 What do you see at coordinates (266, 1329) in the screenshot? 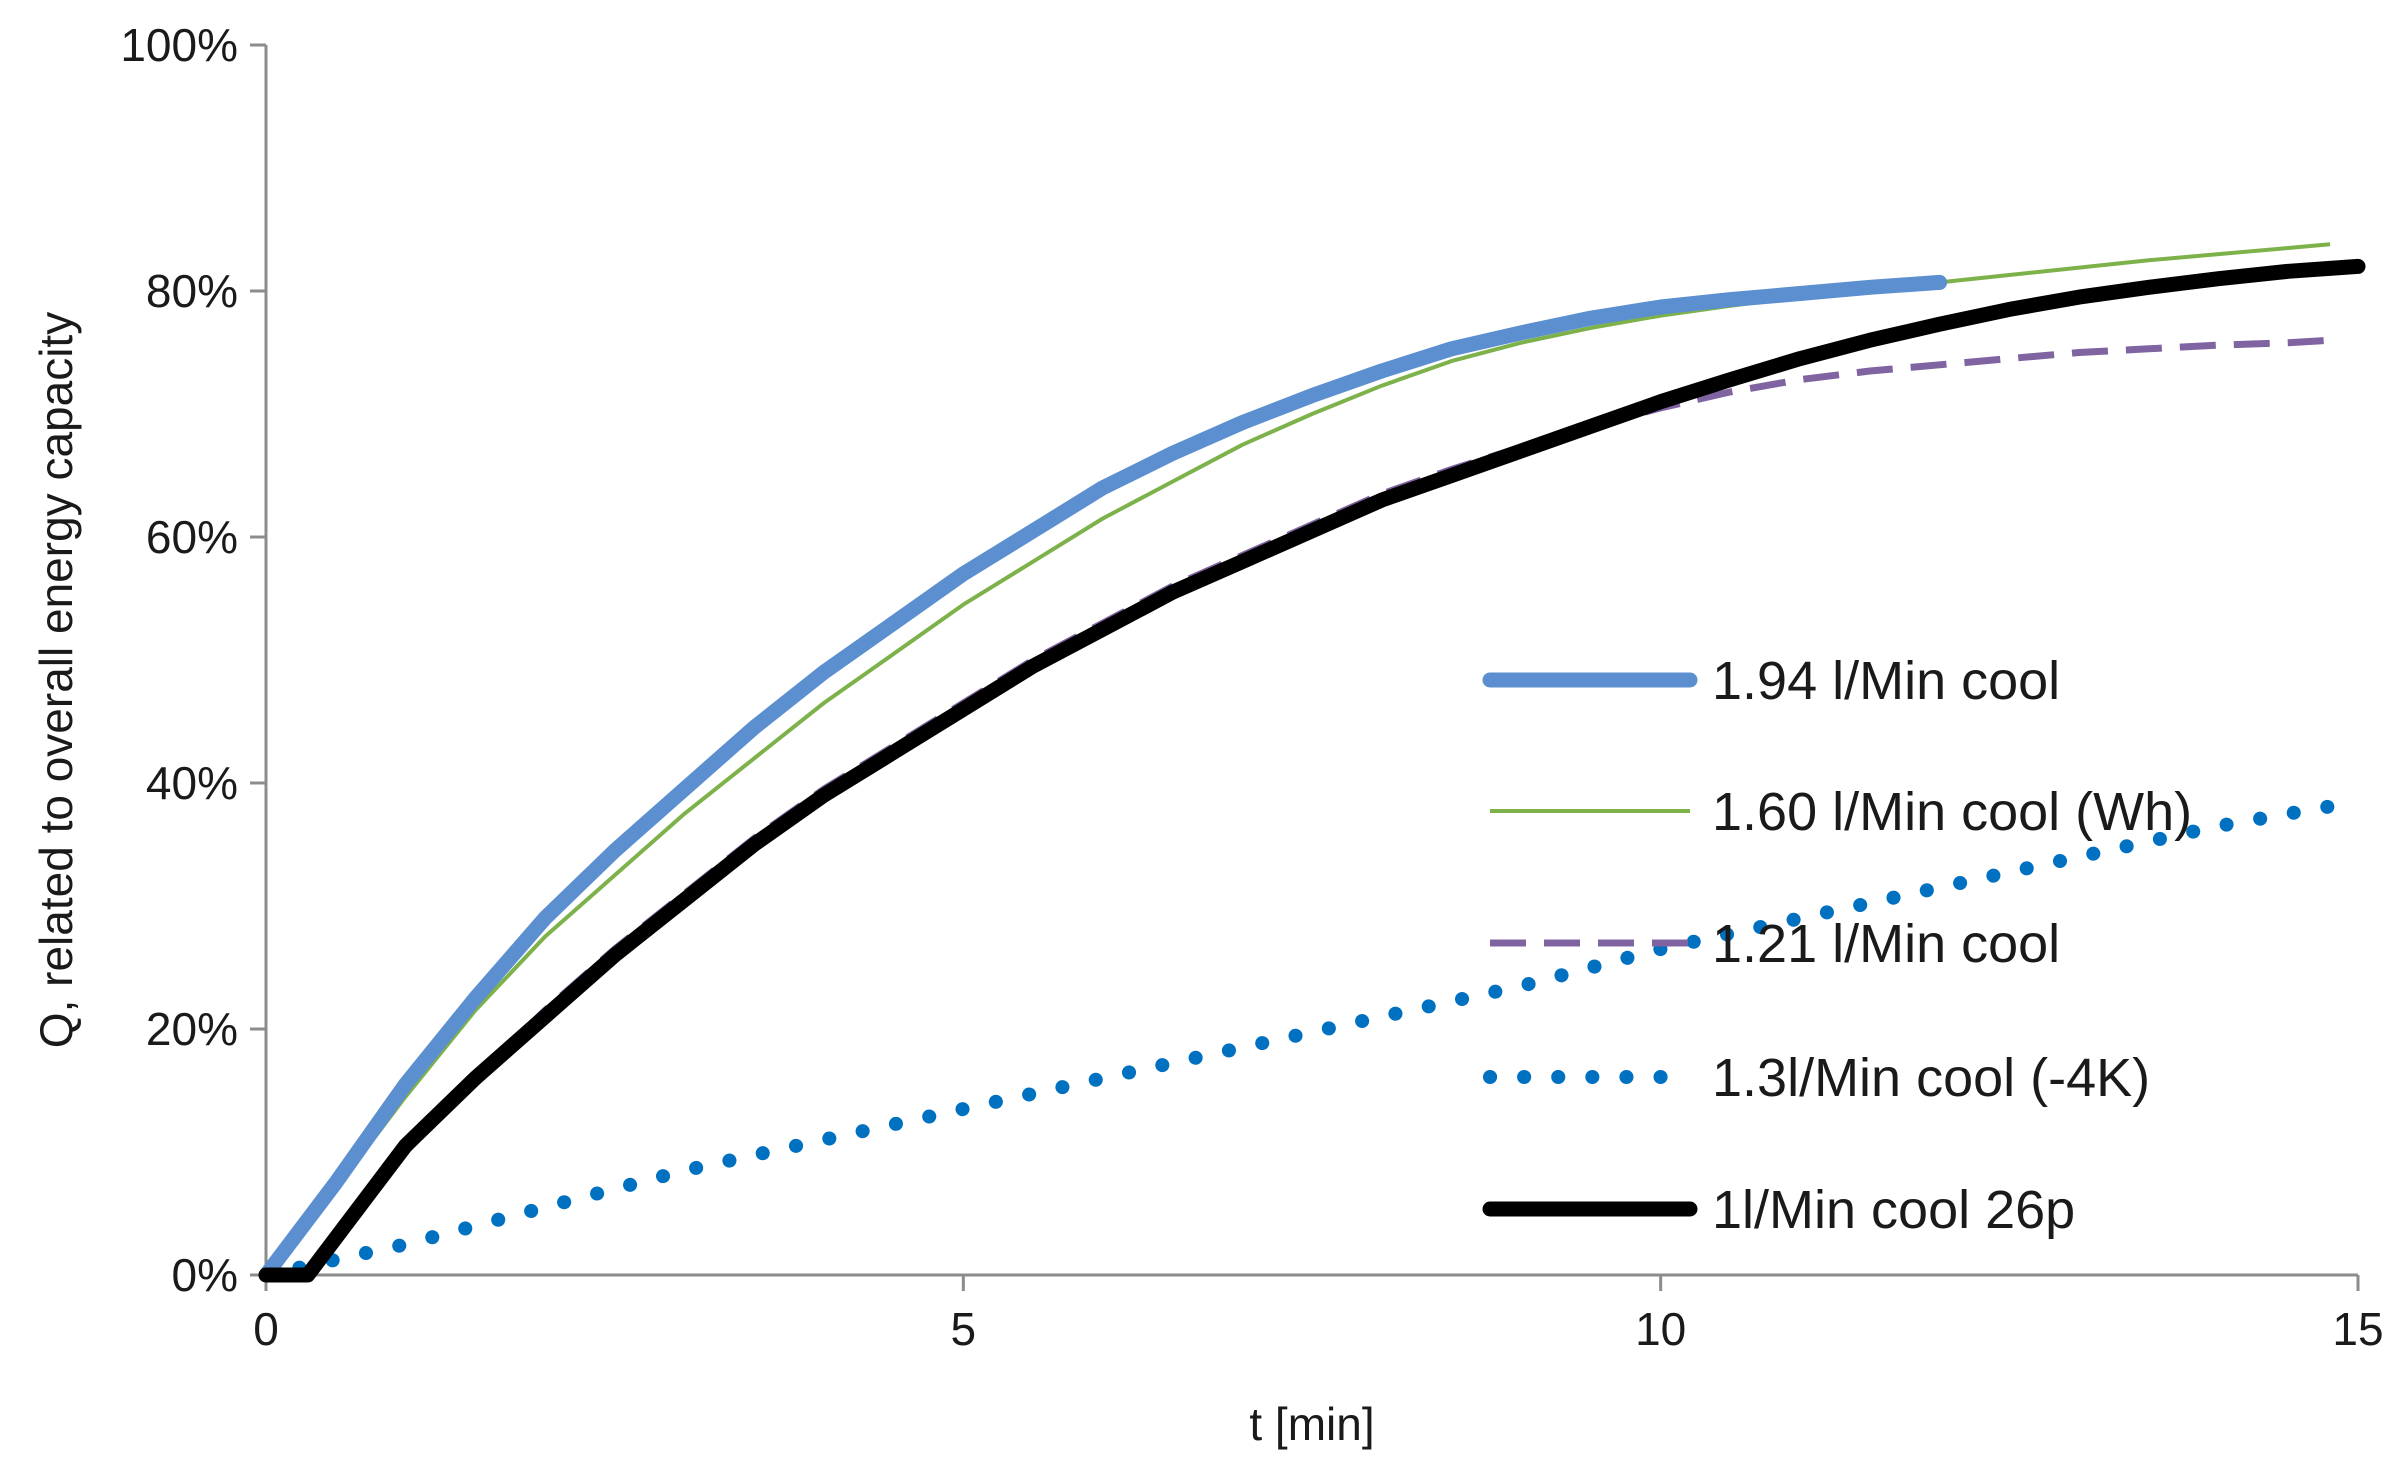
I see `x-tick-label: 0` at bounding box center [266, 1329].